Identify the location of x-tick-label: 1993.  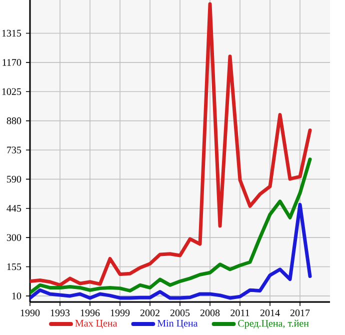
(60, 313).